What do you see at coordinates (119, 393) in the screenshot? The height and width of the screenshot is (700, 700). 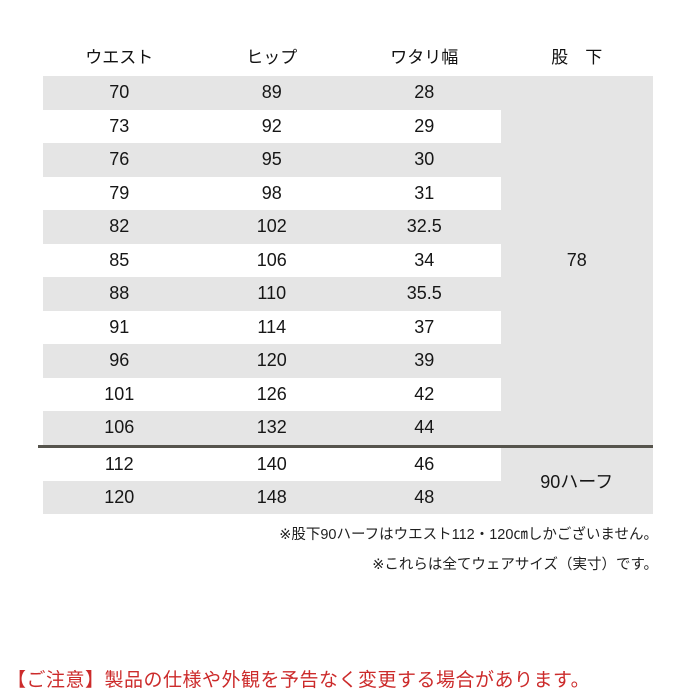 I see `table-cell: 101` at bounding box center [119, 393].